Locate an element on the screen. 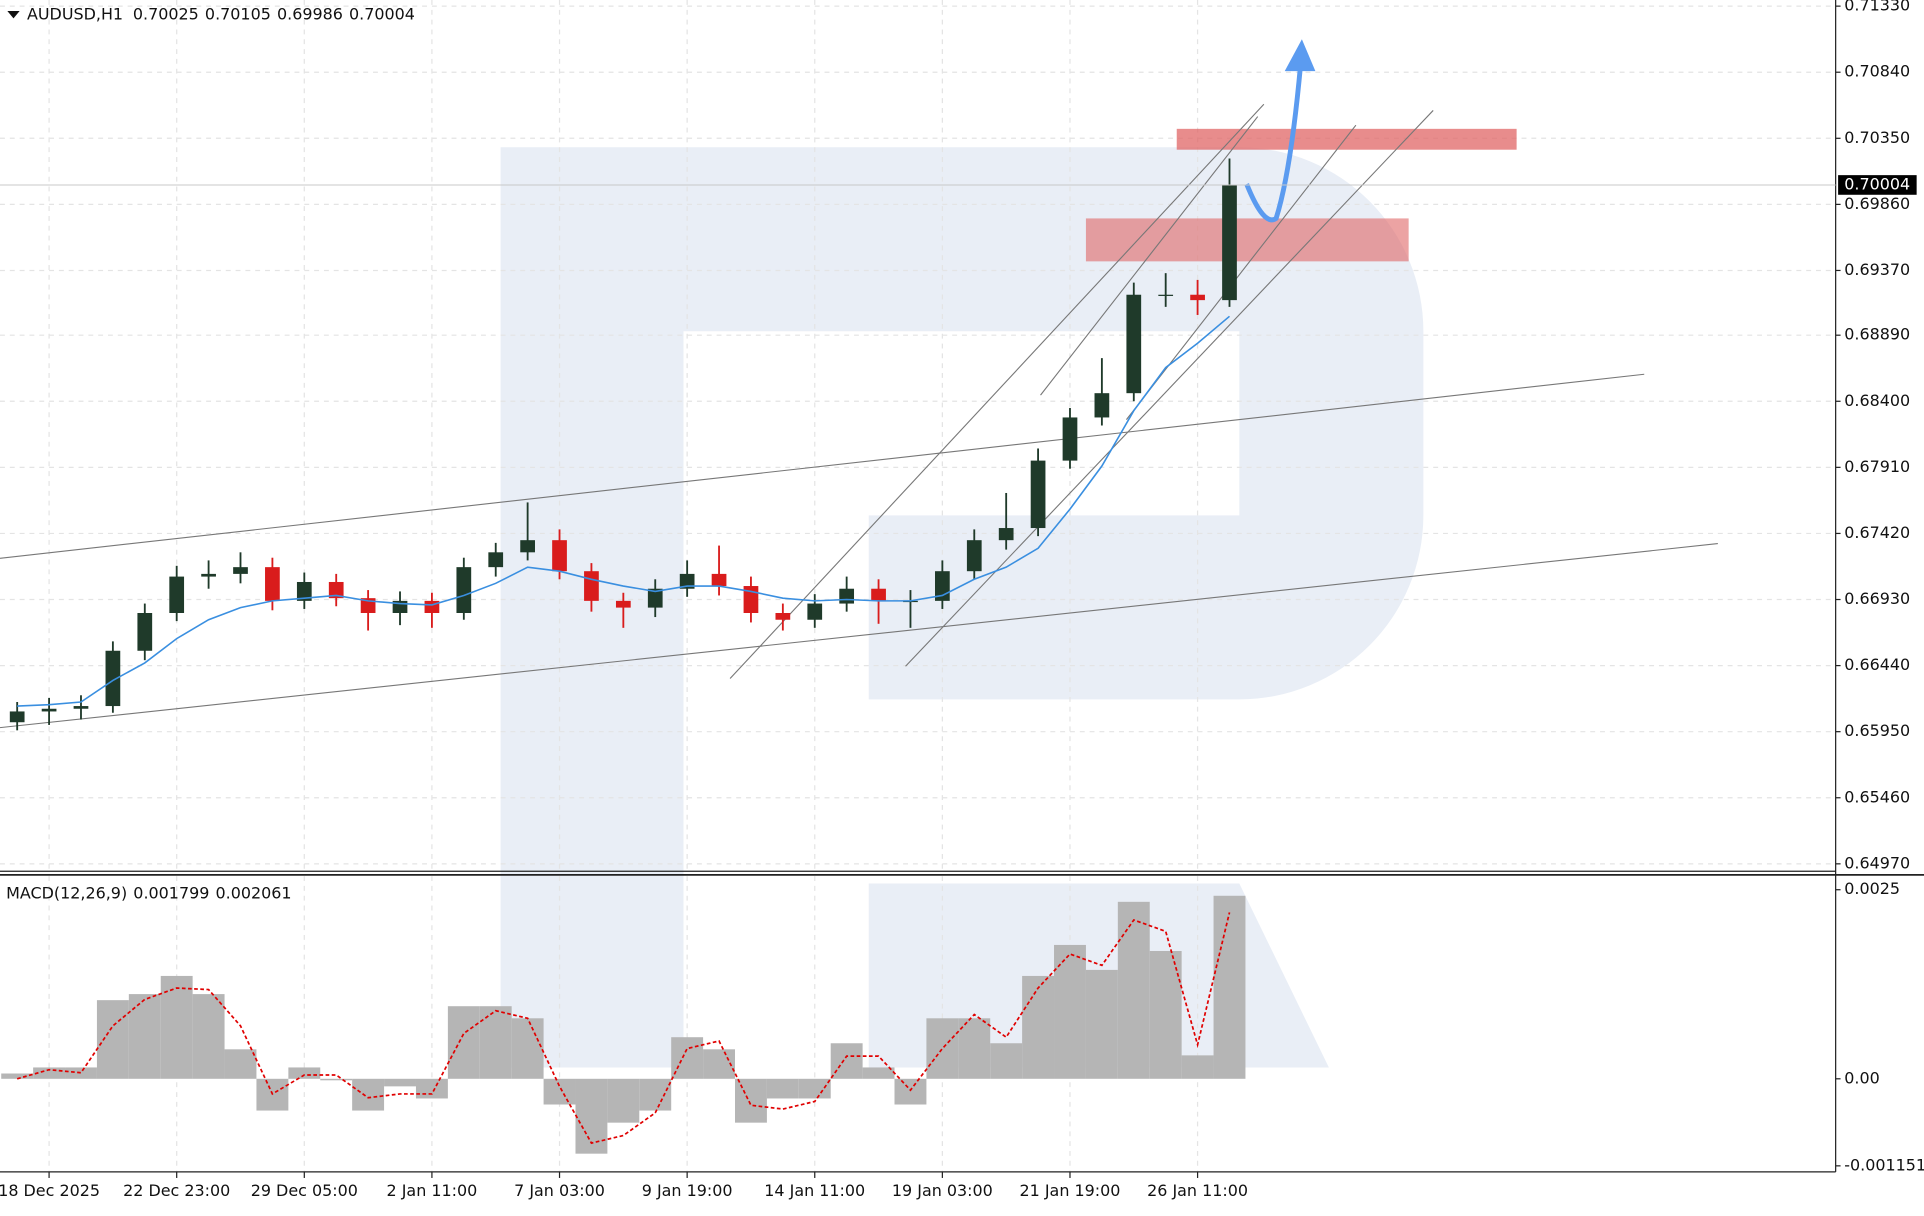 The height and width of the screenshot is (1216, 1924). y-tick-label: 0.67910 is located at coordinates (1877, 466).